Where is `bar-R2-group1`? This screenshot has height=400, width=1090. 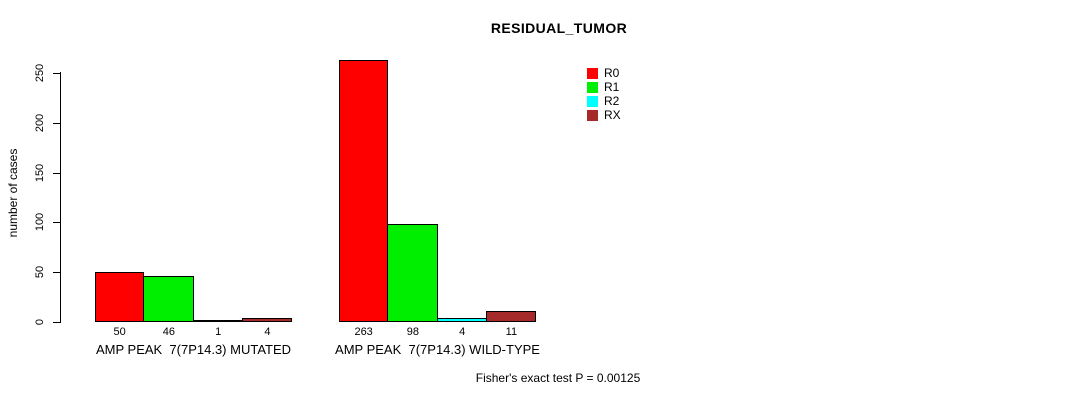
bar-R2-group1 is located at coordinates (218, 321).